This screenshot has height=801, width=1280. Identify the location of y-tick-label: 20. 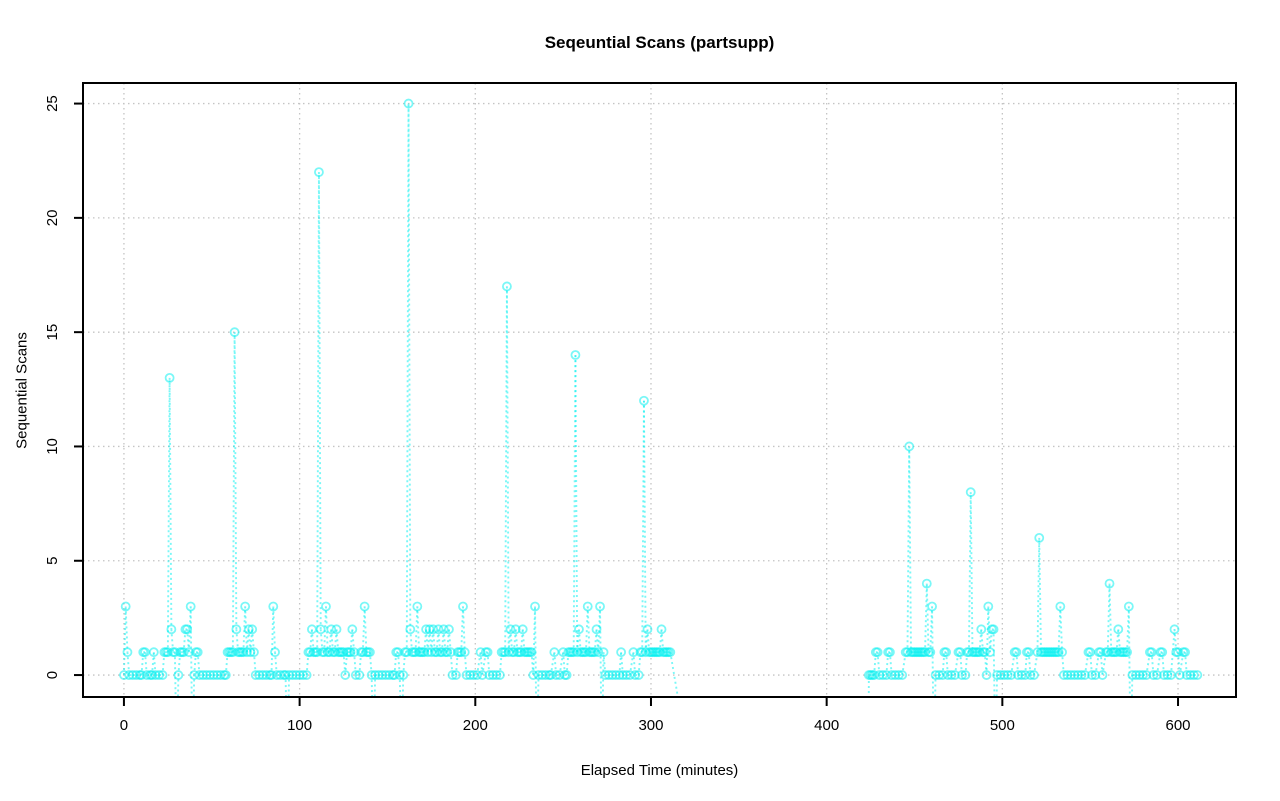
(52, 218).